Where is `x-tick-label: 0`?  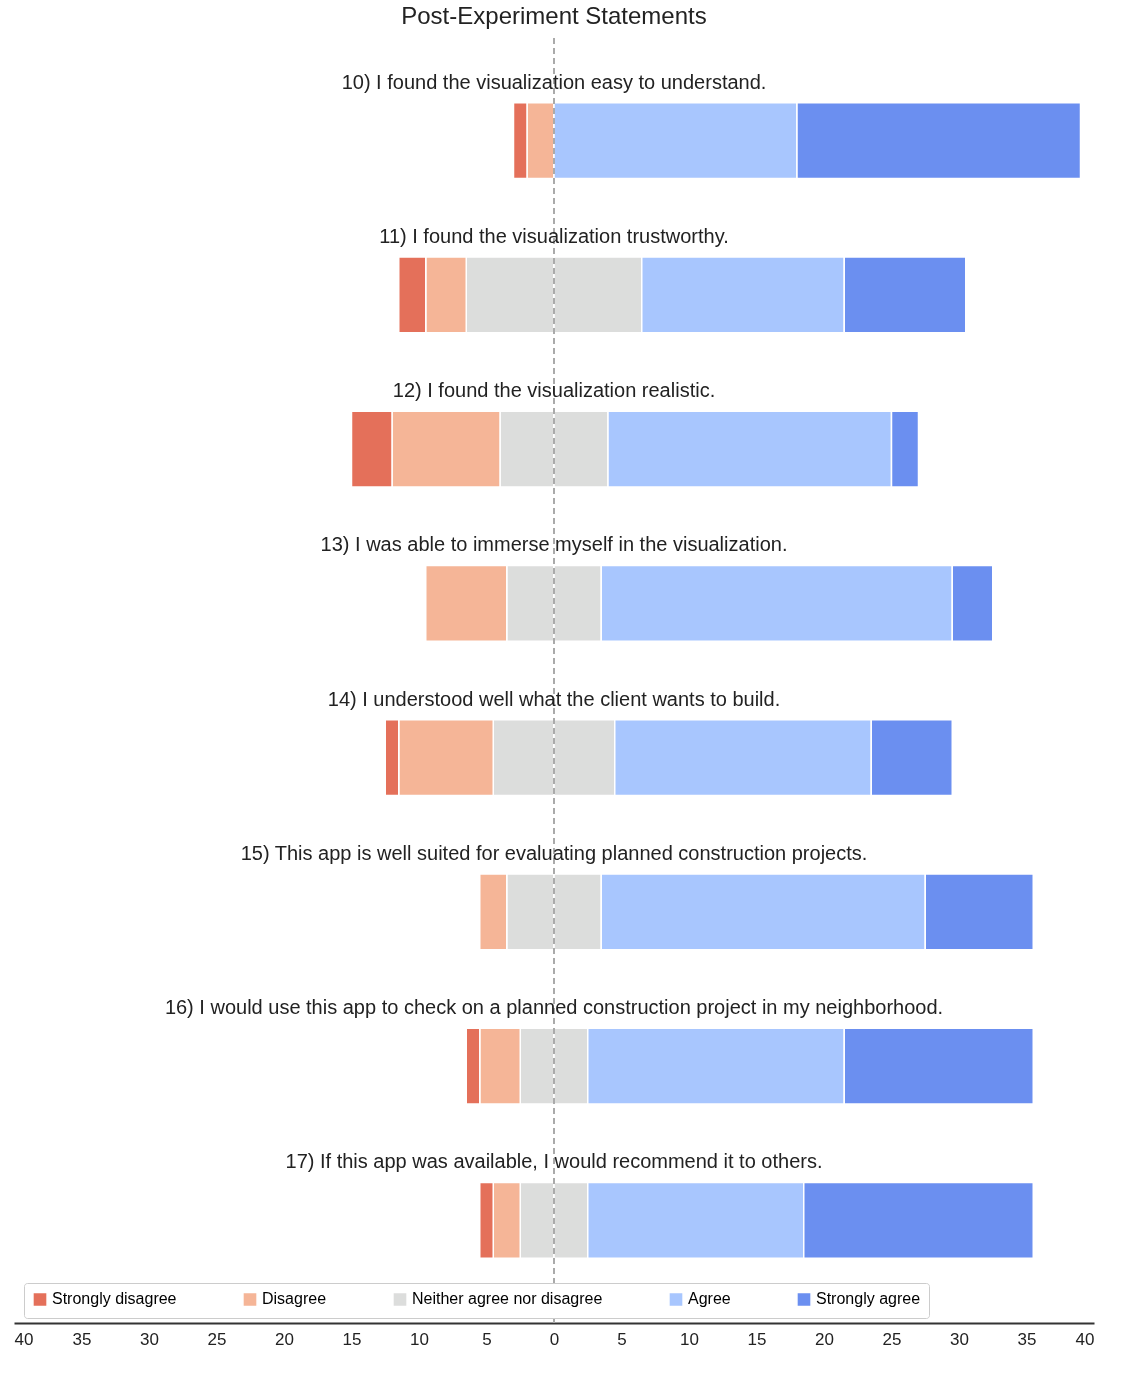 x-tick-label: 0 is located at coordinates (554, 1339).